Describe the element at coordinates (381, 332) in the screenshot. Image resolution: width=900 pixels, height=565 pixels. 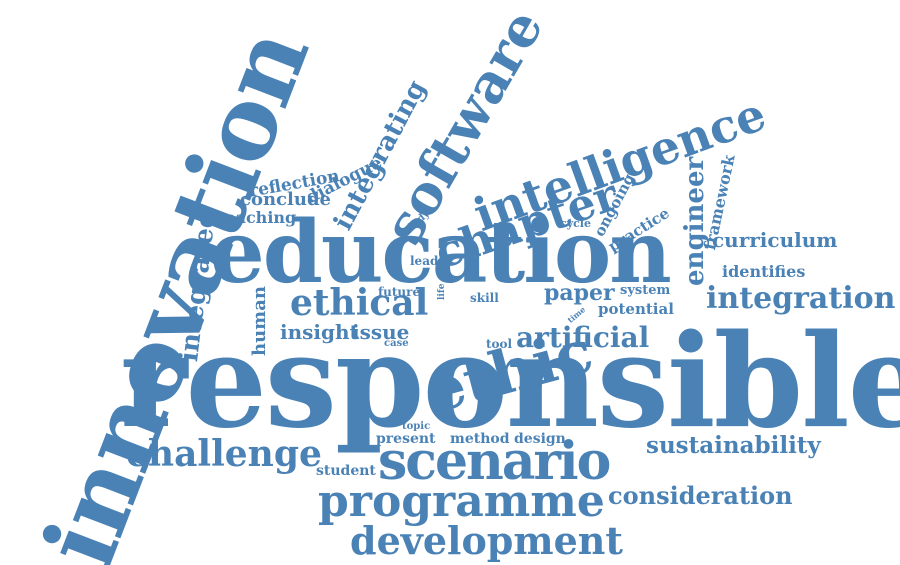
I see `word-issue: issue` at that location.